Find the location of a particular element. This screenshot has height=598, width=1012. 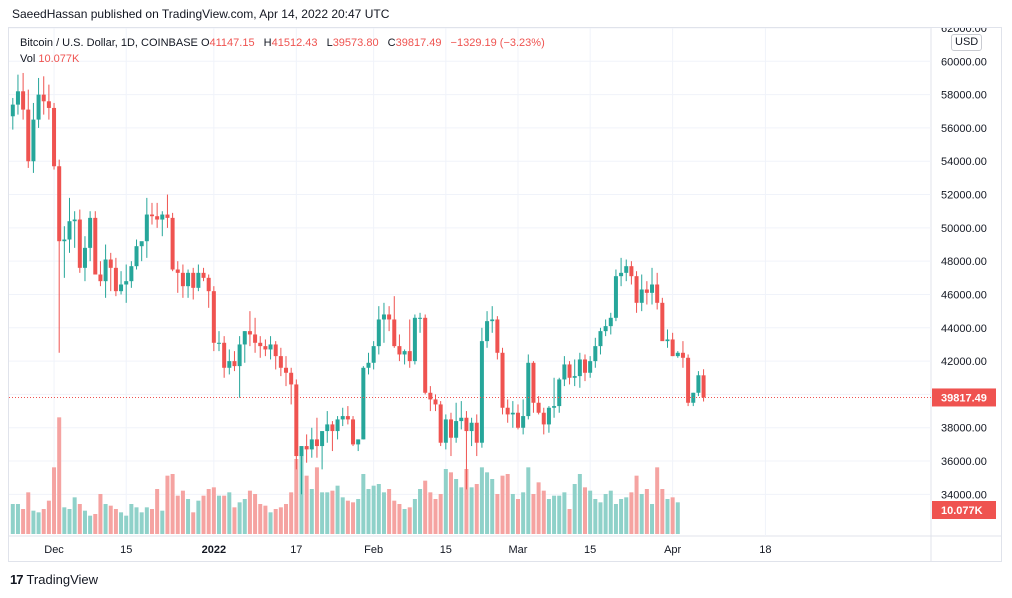

price-tick-label: 48000.00 is located at coordinates (964, 262).